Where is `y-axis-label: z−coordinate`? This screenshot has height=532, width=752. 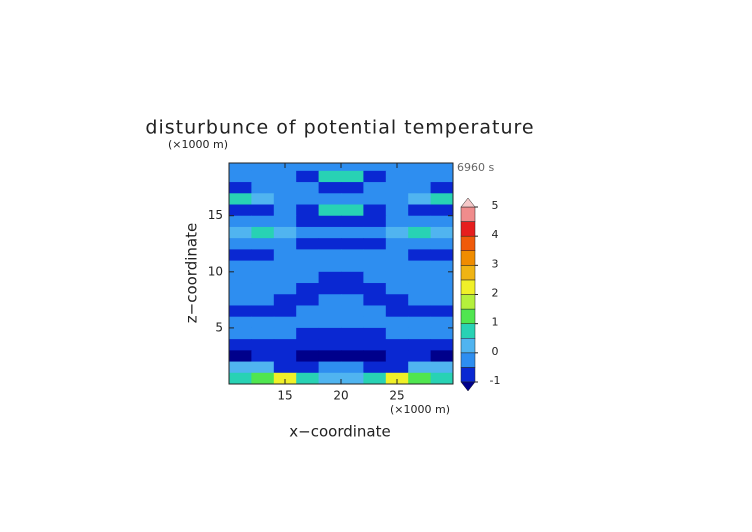 y-axis-label: z−coordinate is located at coordinates (192, 273).